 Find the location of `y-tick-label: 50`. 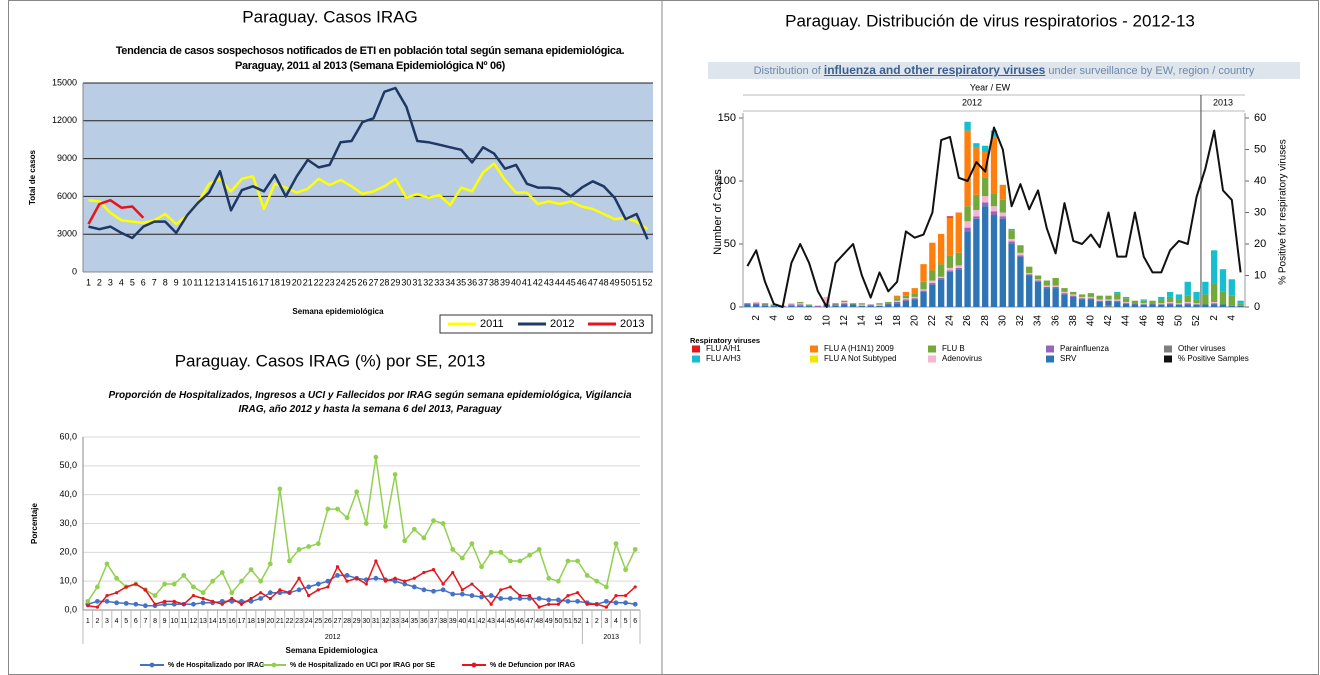

y-tick-label: 50 is located at coordinates (730, 244).